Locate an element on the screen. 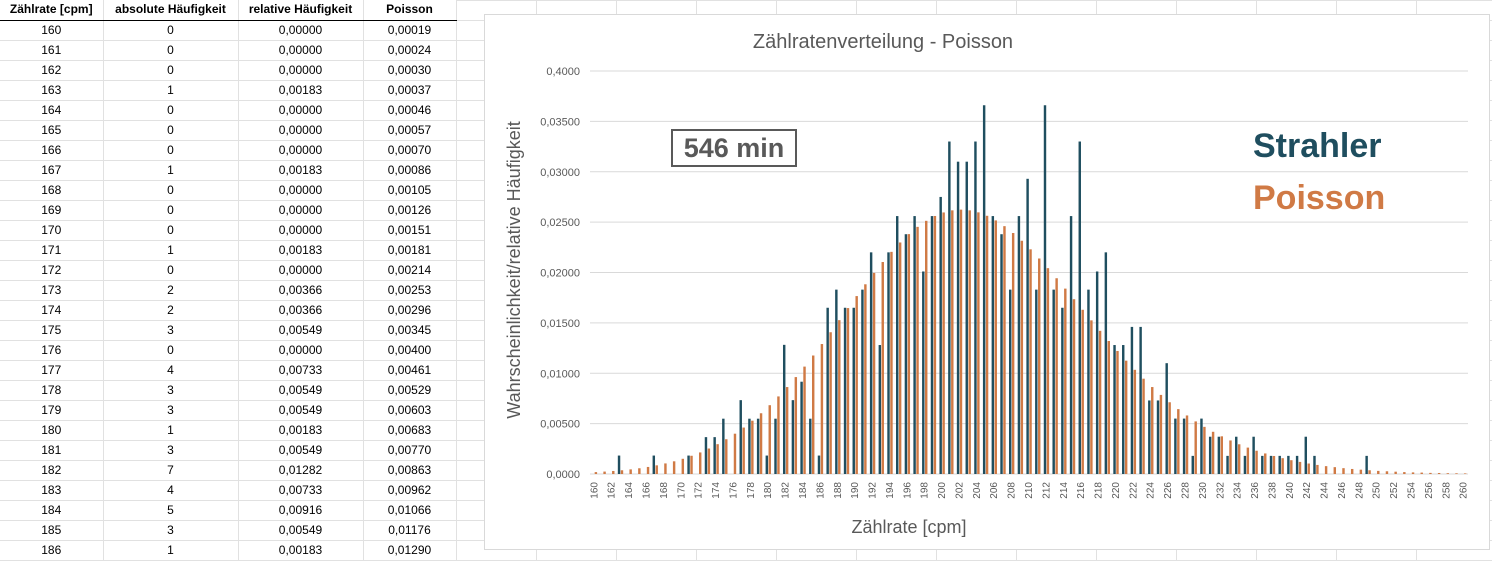 The image size is (1492, 561). table-cell: 167 is located at coordinates (52, 170).